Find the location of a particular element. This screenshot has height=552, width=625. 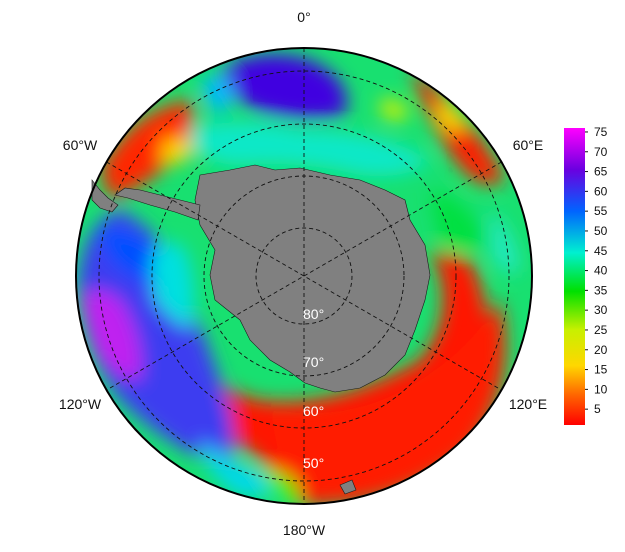

longitude-label-60w: 60°W is located at coordinates (80, 145).